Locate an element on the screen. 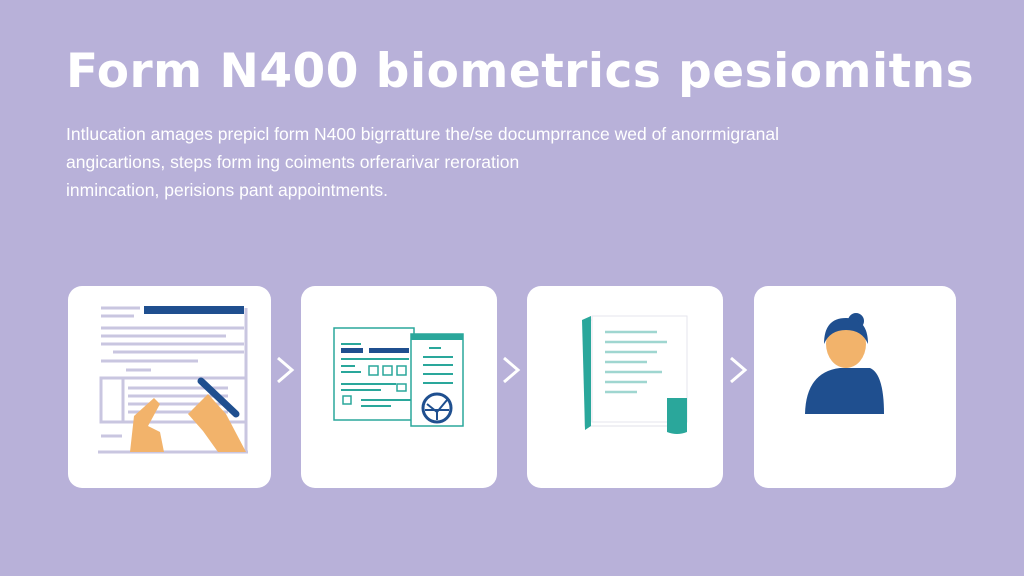  documents-with-seal-icon is located at coordinates (398, 377).